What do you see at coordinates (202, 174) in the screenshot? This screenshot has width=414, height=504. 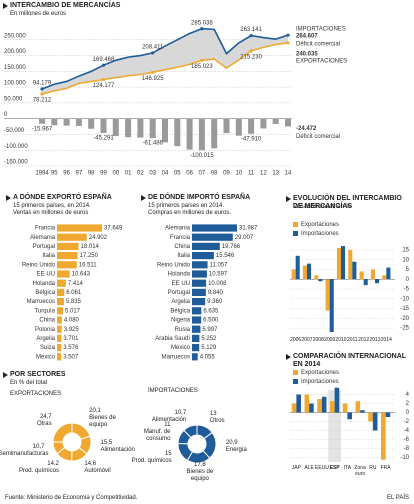 I see `x-tick-label: 07` at bounding box center [202, 174].